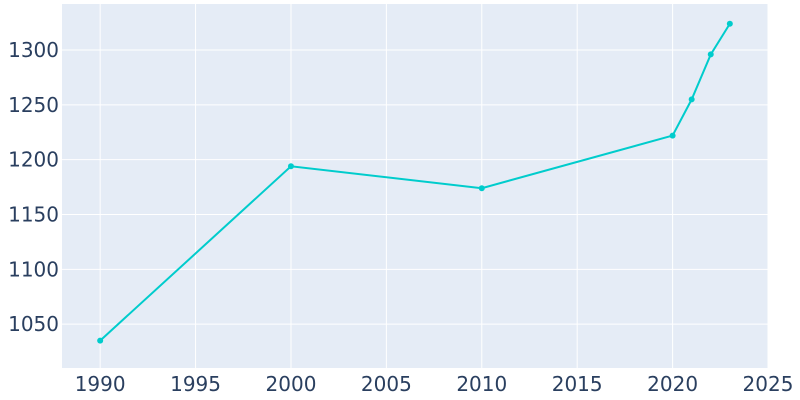  Describe the element at coordinates (33, 187) in the screenshot. I see `y-axis-tick-labels: 1050 1100 1150 1200 1250 1300` at that location.